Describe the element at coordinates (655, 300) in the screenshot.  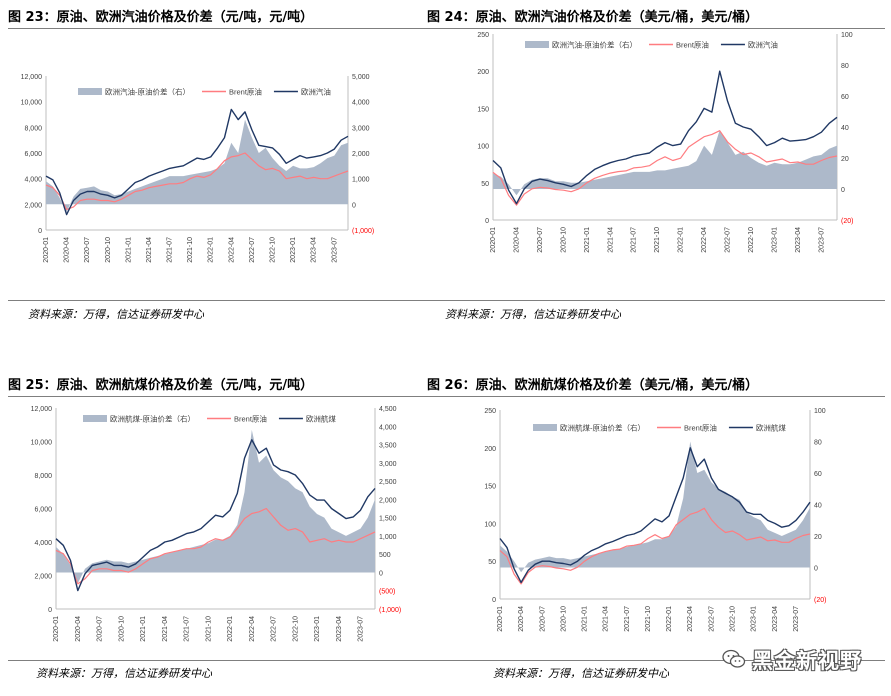
I see `figure-24-bottom-rule` at that location.